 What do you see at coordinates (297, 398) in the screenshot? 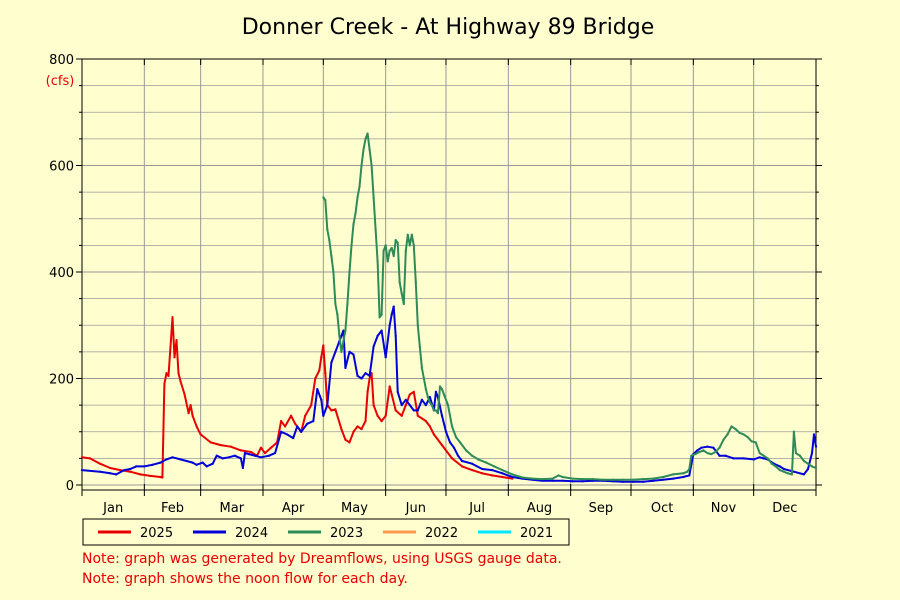
I see `series-line-2025` at bounding box center [297, 398].